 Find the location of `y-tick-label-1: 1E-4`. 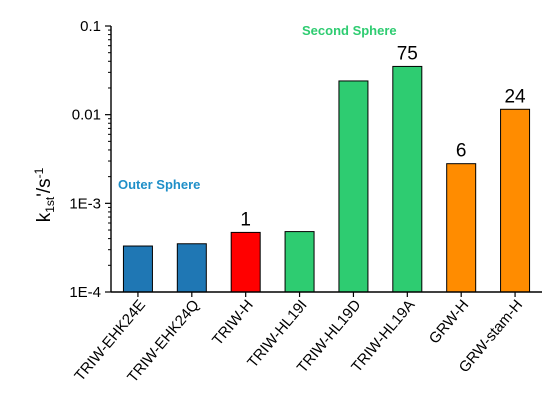

y-tick-label-1: 1E-4 is located at coordinates (85, 292).